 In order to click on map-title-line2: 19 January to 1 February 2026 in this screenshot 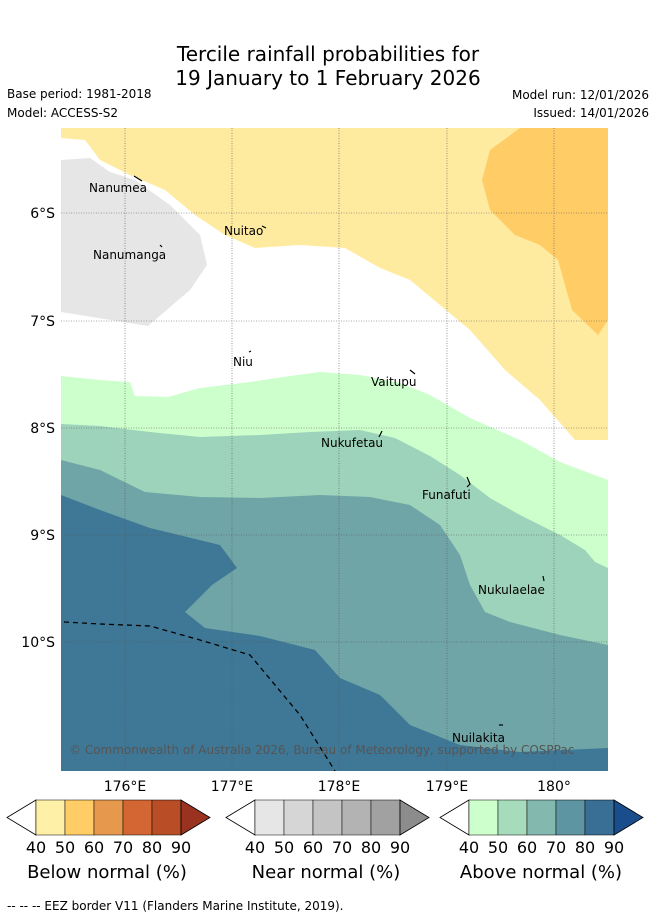, I will do `click(328, 78)`.